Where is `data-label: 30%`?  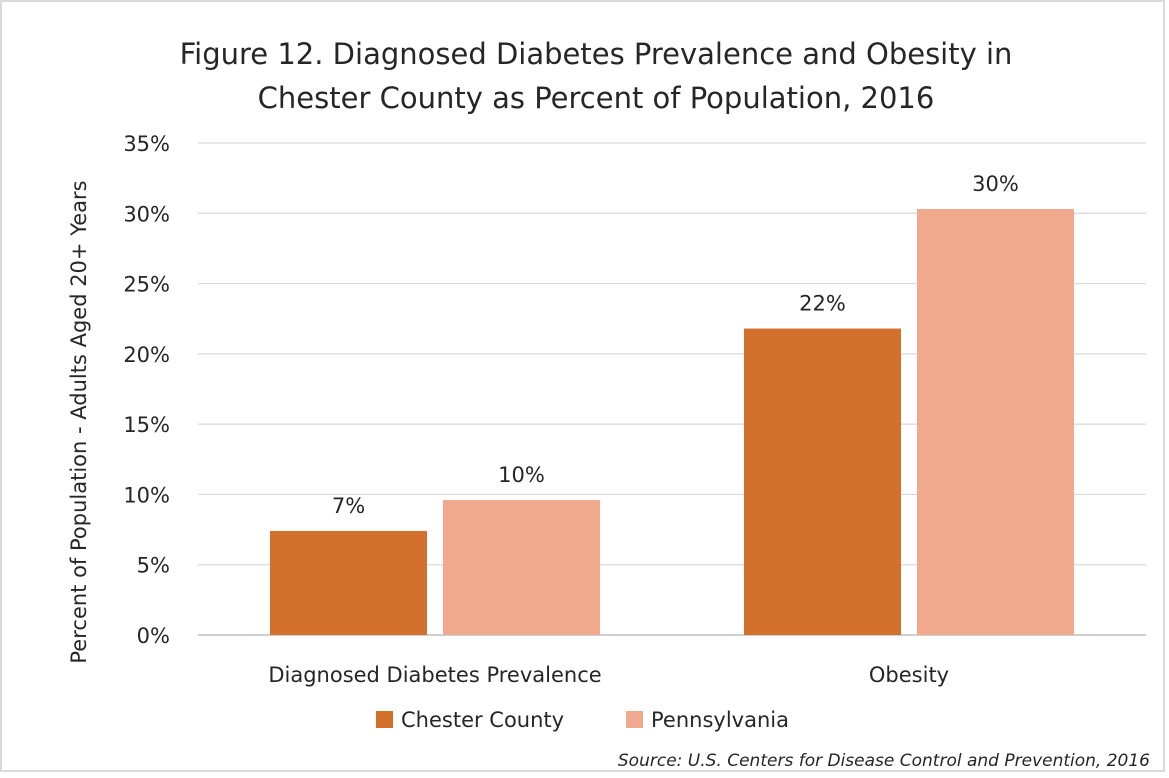
data-label: 30% is located at coordinates (995, 184).